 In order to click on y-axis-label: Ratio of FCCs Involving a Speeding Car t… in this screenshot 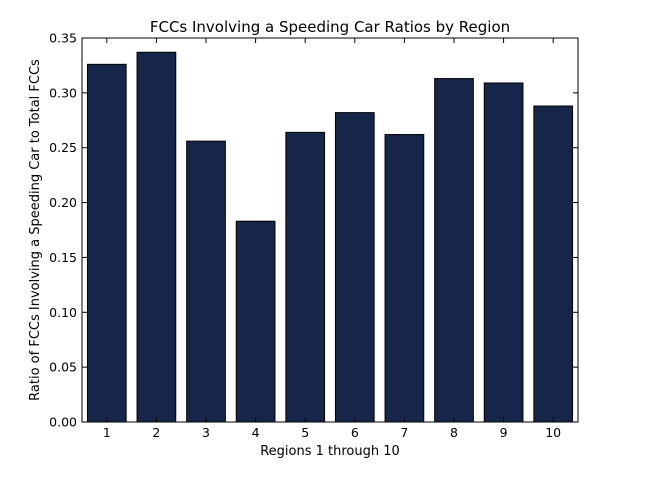, I will do `click(35, 230)`.